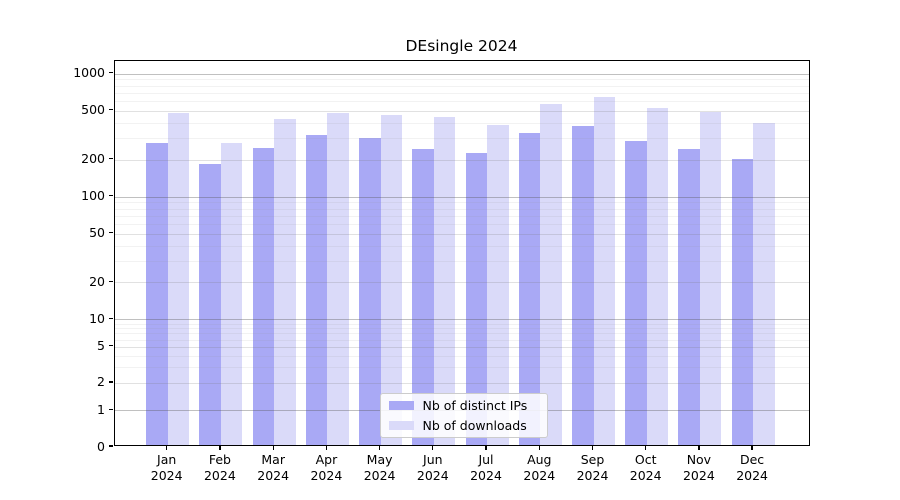  I want to click on y-tick-label: 1000, so click(89, 73).